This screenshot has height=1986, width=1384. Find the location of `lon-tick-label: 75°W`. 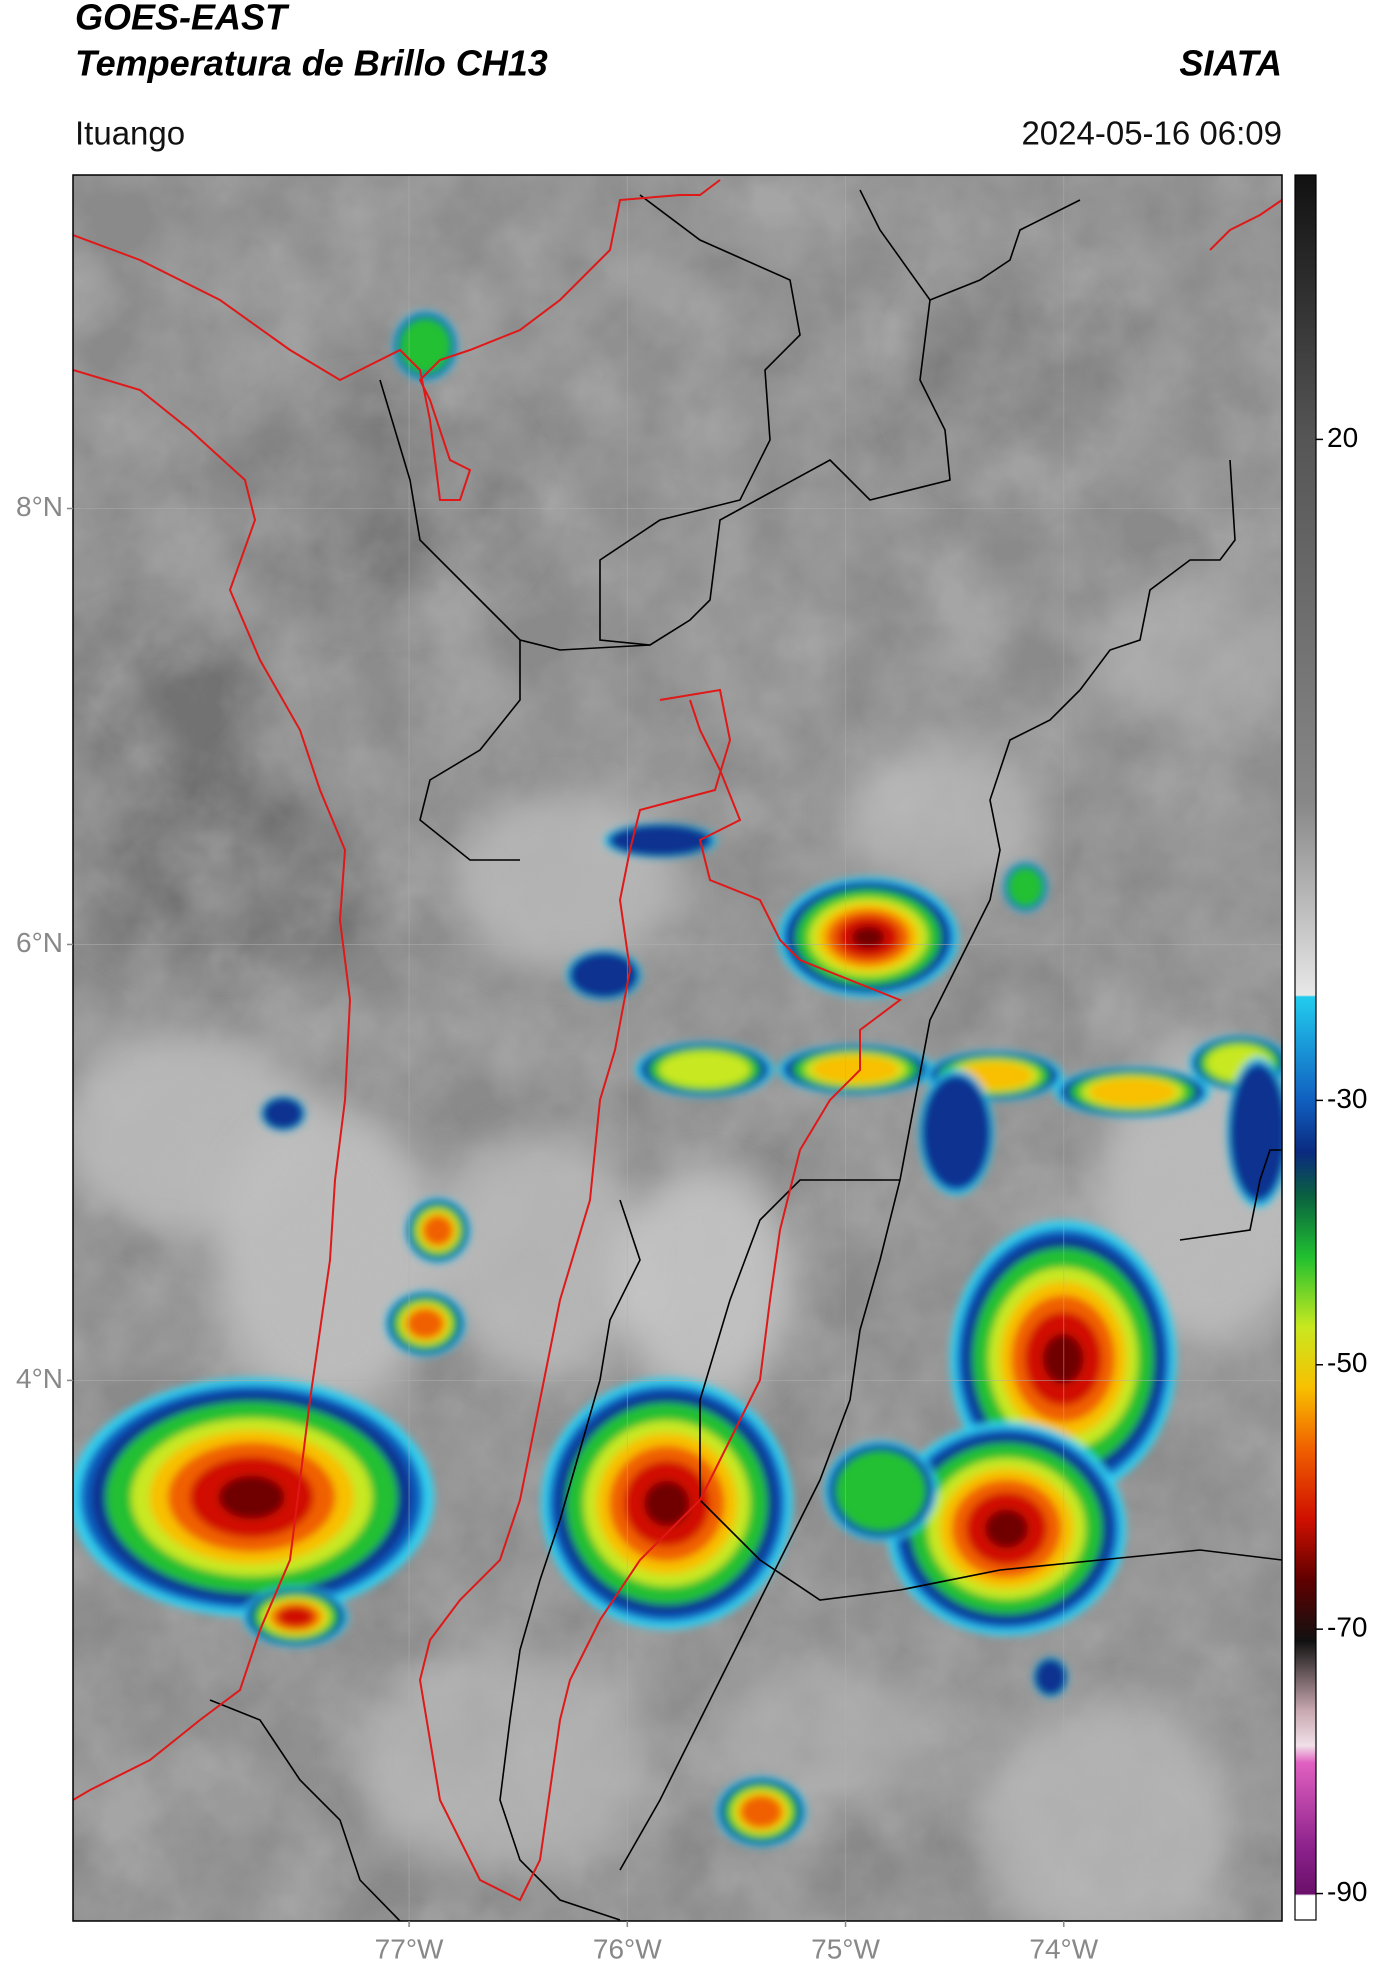

lon-tick-label: 75°W is located at coordinates (845, 1948).